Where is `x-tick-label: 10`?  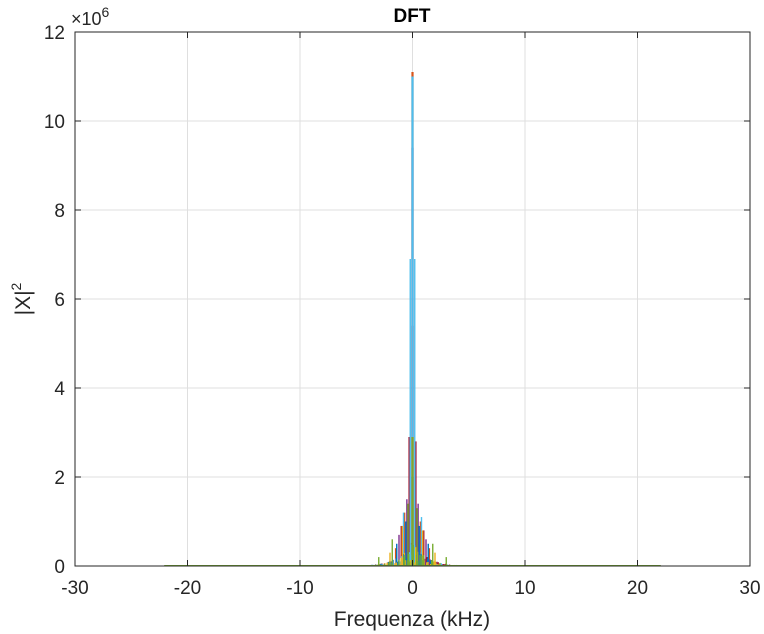
x-tick-label: 10 is located at coordinates (524, 588).